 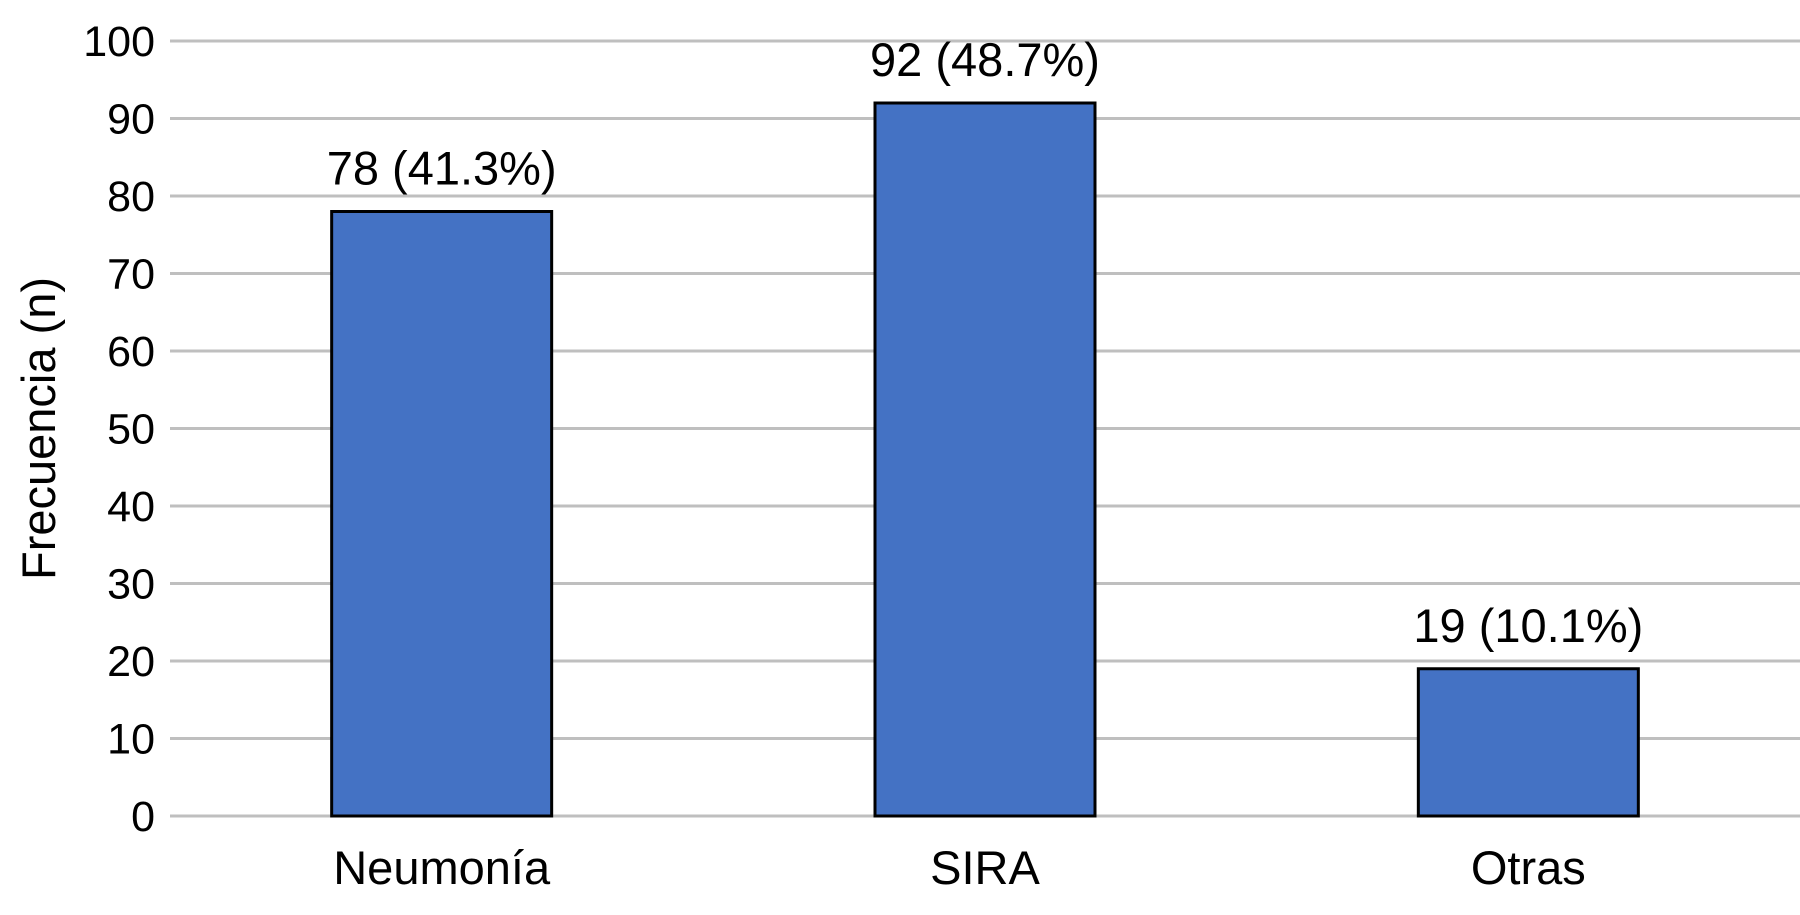 I want to click on y-tick-labels: 0 10 20 30 40 50 60 70 80 90 100, so click(x=119, y=429).